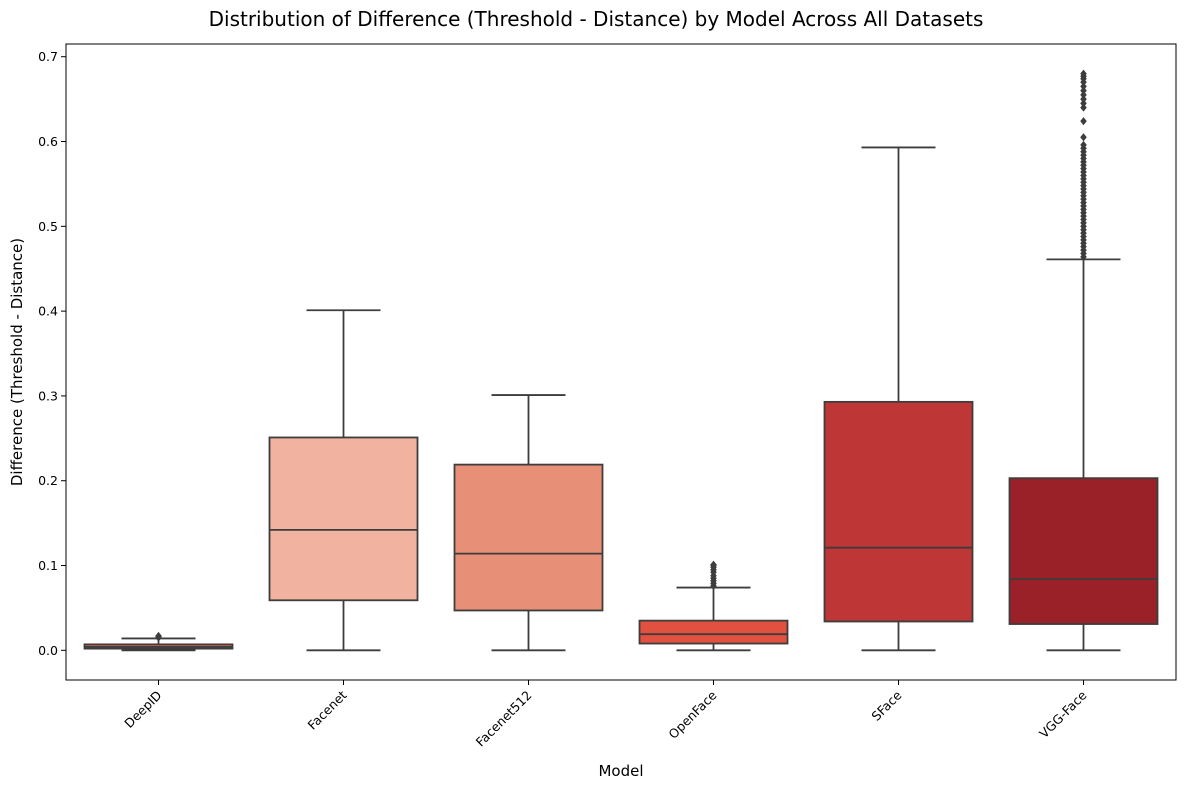 Image resolution: width=1189 pixels, height=789 pixels. What do you see at coordinates (158, 641) in the screenshot?
I see `box-group-deepid` at bounding box center [158, 641].